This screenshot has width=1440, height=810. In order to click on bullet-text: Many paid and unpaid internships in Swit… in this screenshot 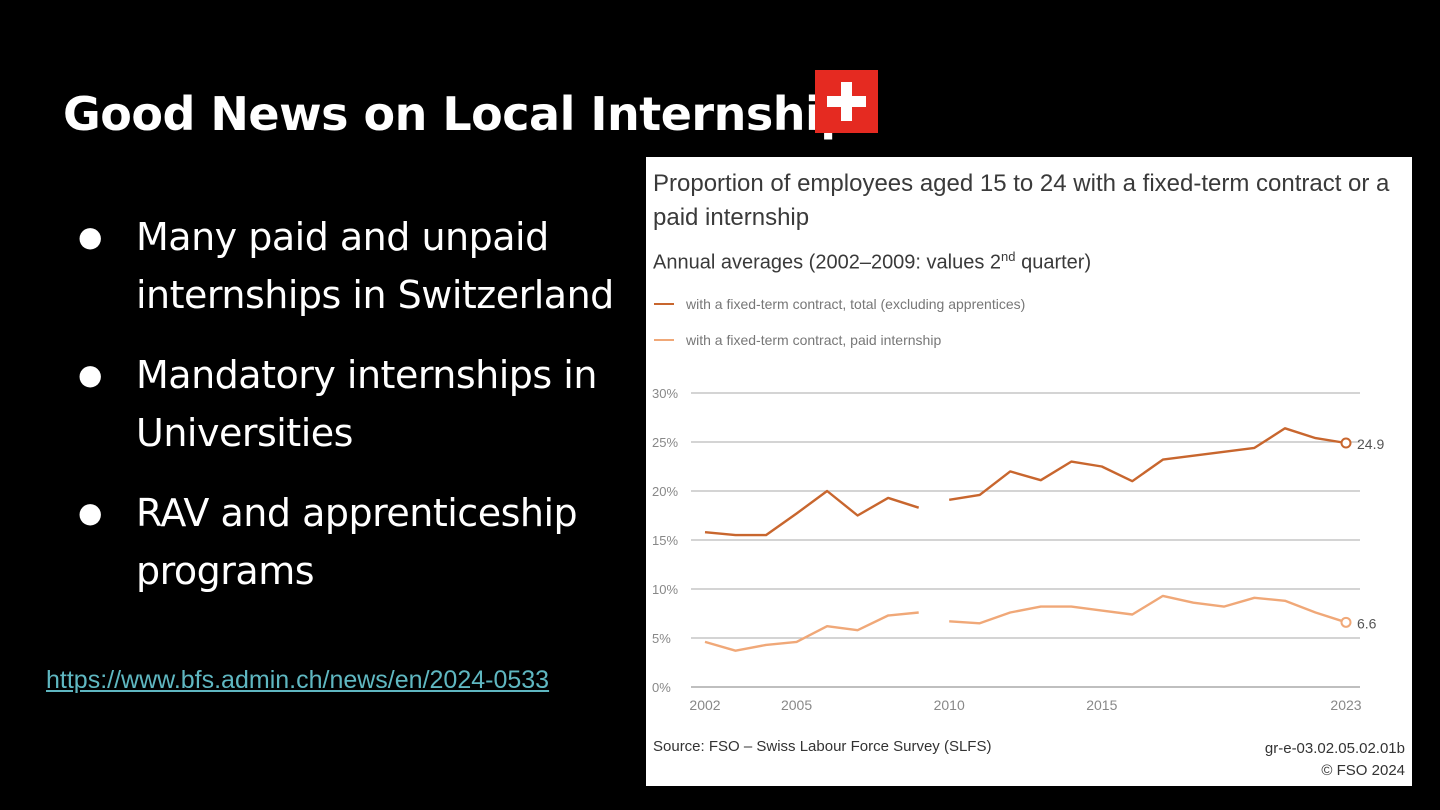, I will do `click(375, 266)`.